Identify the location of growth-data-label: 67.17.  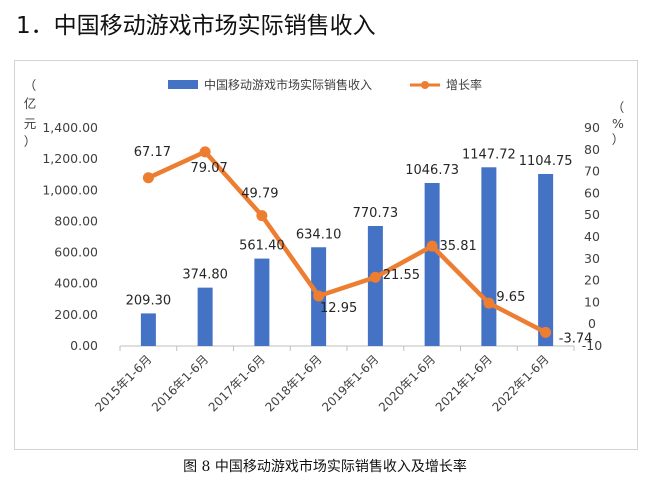
(152, 152).